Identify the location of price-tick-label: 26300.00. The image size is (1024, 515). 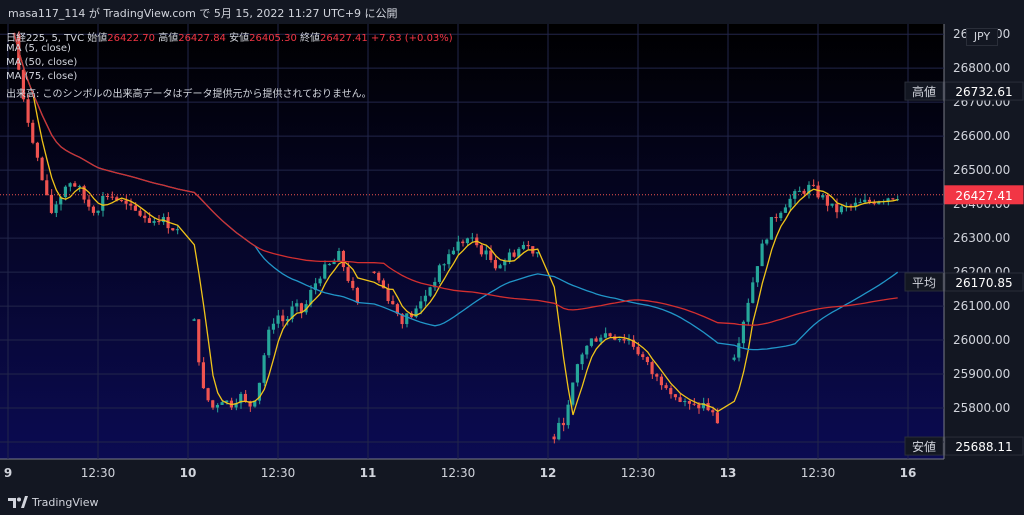
(981, 238).